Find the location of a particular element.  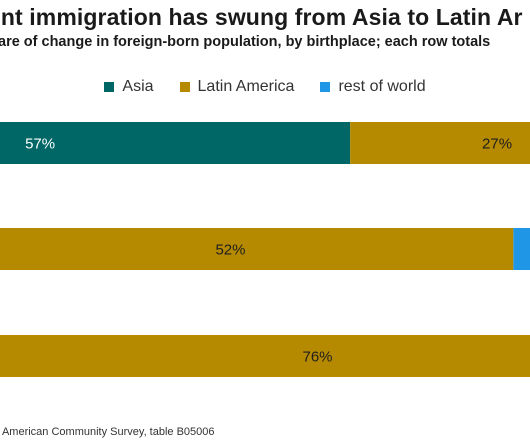

data-label-asia-row-1: 57% is located at coordinates (40, 144).